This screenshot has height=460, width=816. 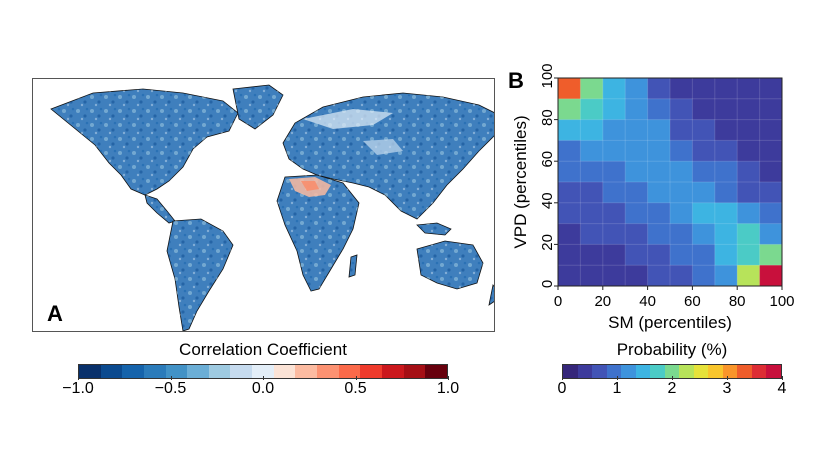 I want to click on probability-colorbar-tick-label: 0, so click(x=562, y=388).